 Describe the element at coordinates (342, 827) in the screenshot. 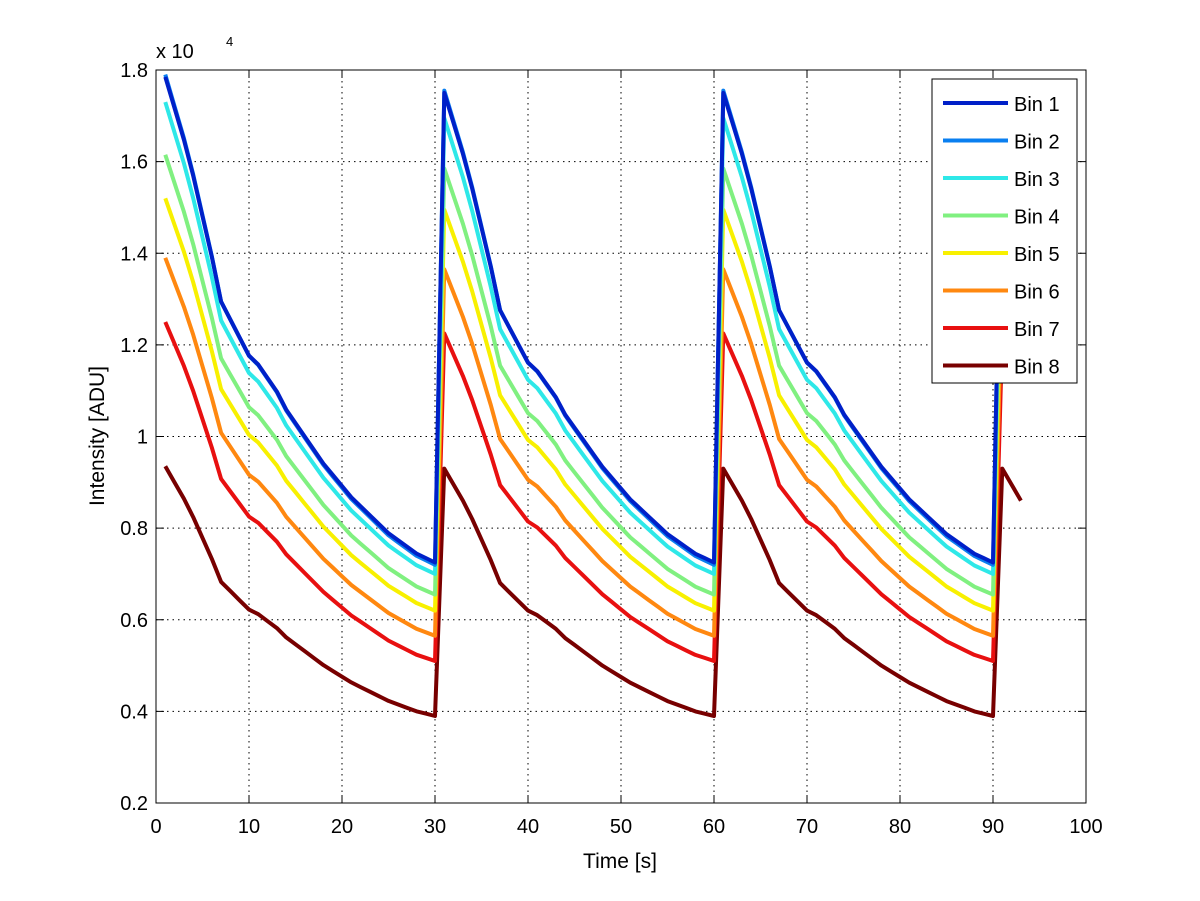

I see `x-tick-label: 20` at that location.